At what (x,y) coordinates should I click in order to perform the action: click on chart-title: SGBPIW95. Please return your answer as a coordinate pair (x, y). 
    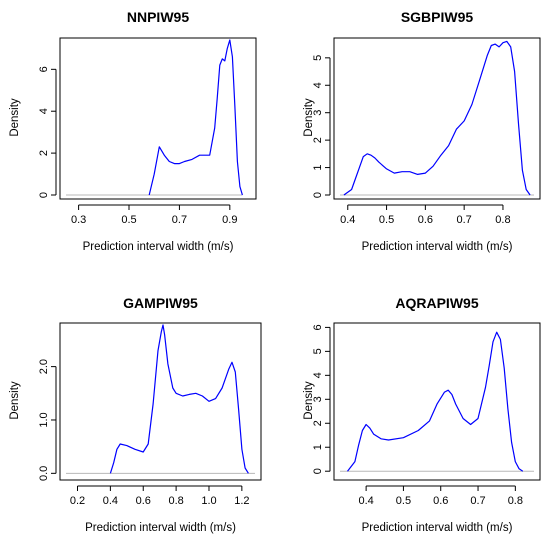
    Looking at the image, I should click on (437, 17).